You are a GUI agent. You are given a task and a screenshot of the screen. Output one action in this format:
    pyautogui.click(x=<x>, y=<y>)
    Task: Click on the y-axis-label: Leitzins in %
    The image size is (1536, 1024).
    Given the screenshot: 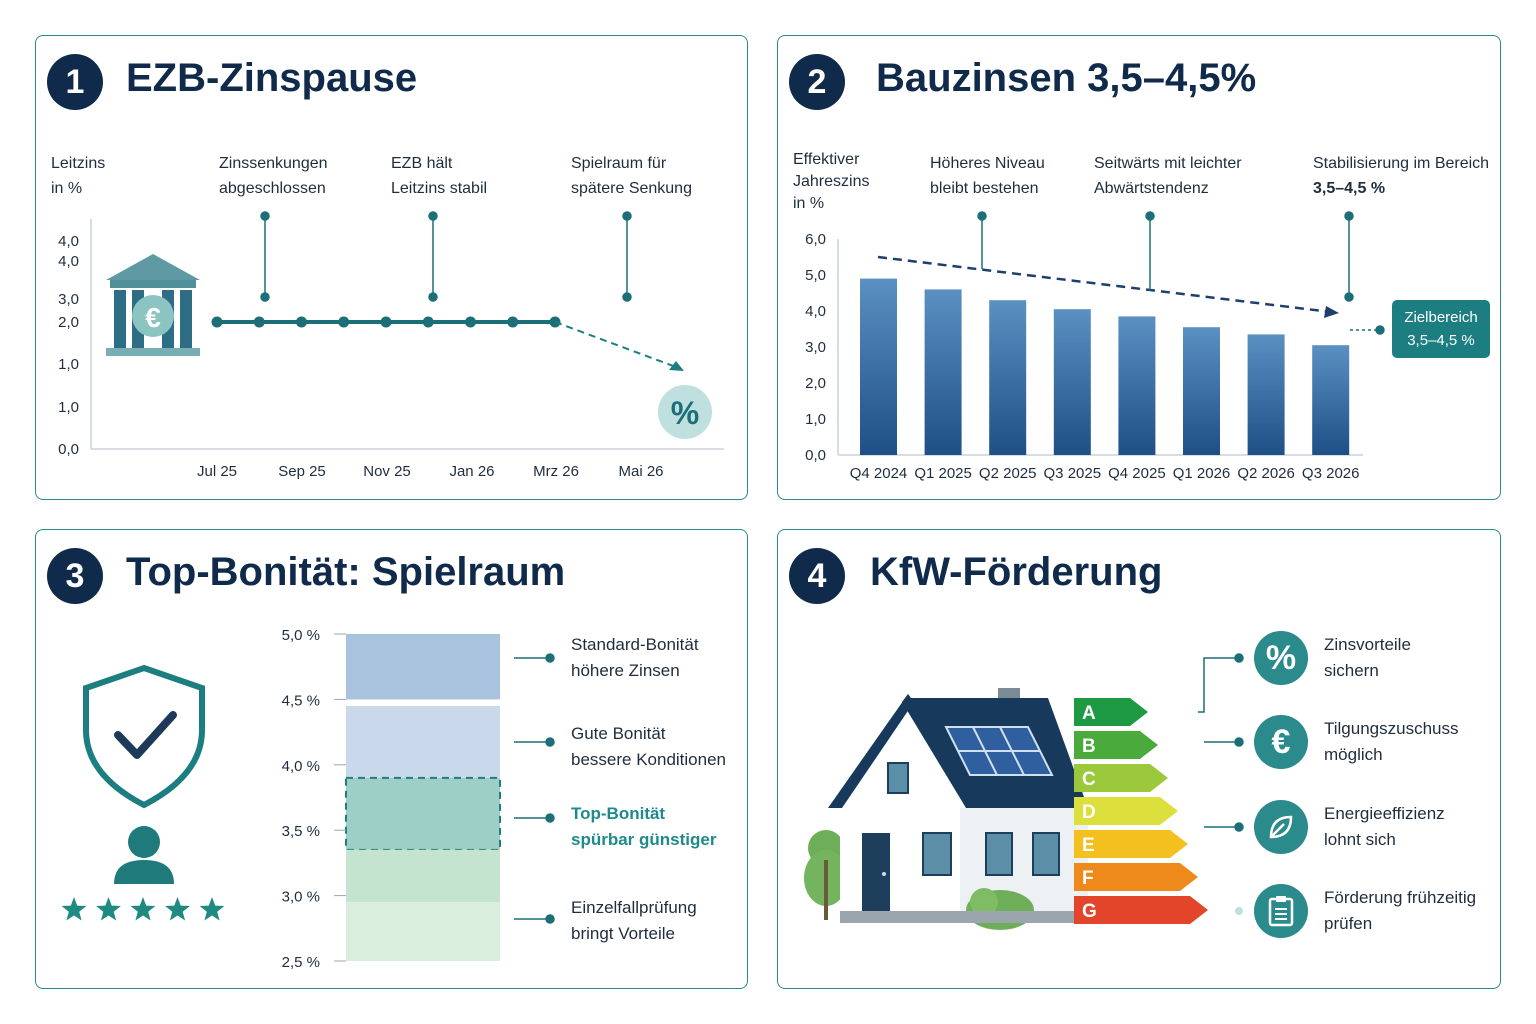 What is the action you would take?
    pyautogui.click(x=78, y=176)
    